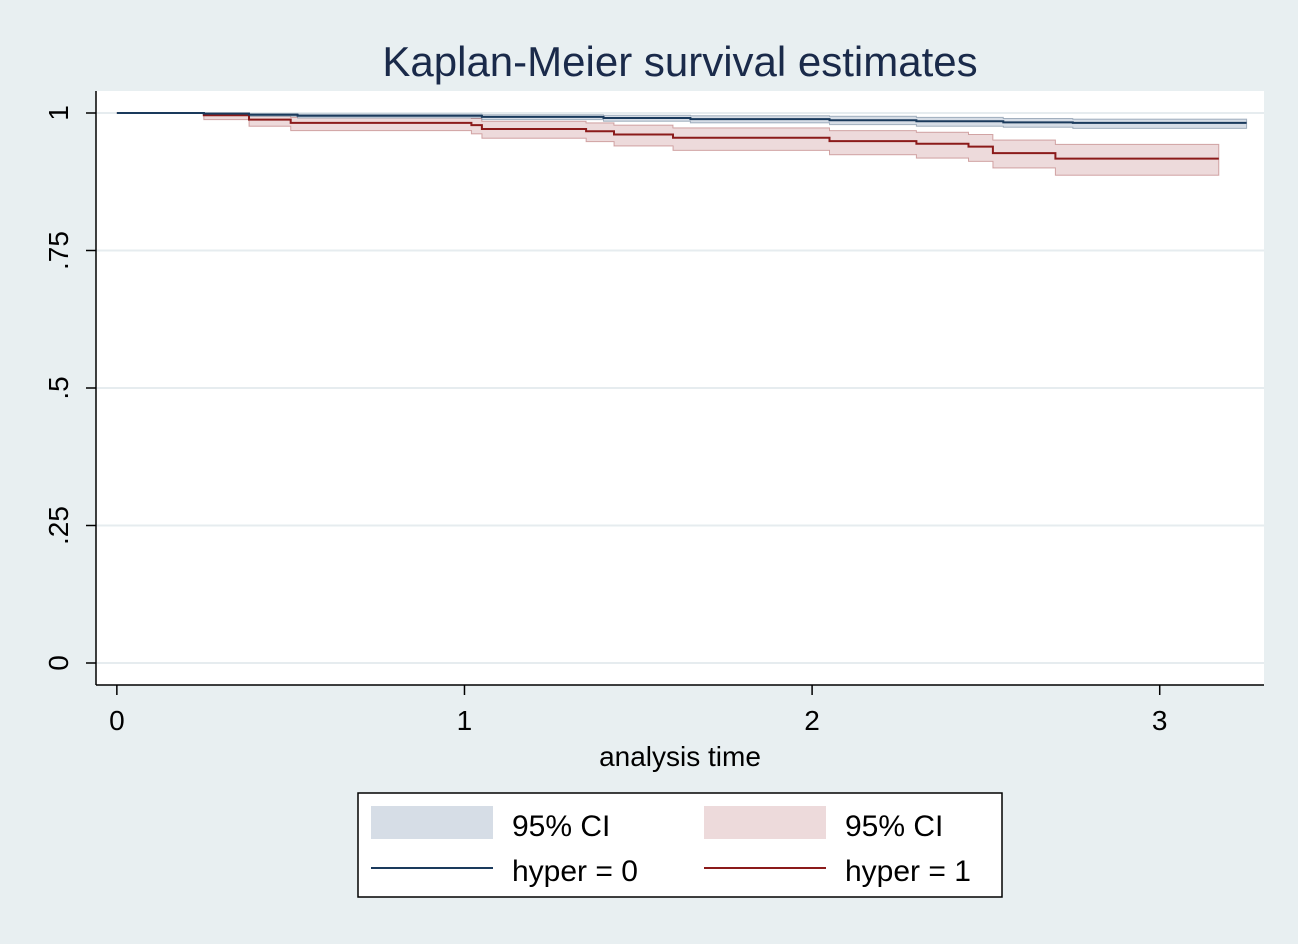 The width and height of the screenshot is (1298, 944). I want to click on y-tick-label-1: .25, so click(58, 525).